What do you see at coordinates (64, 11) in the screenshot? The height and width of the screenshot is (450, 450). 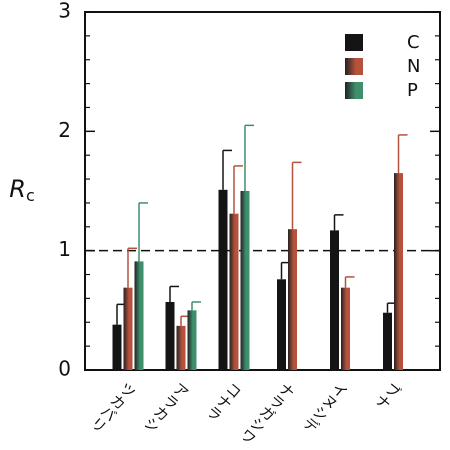 I see `y-tick-label: 3` at bounding box center [64, 11].